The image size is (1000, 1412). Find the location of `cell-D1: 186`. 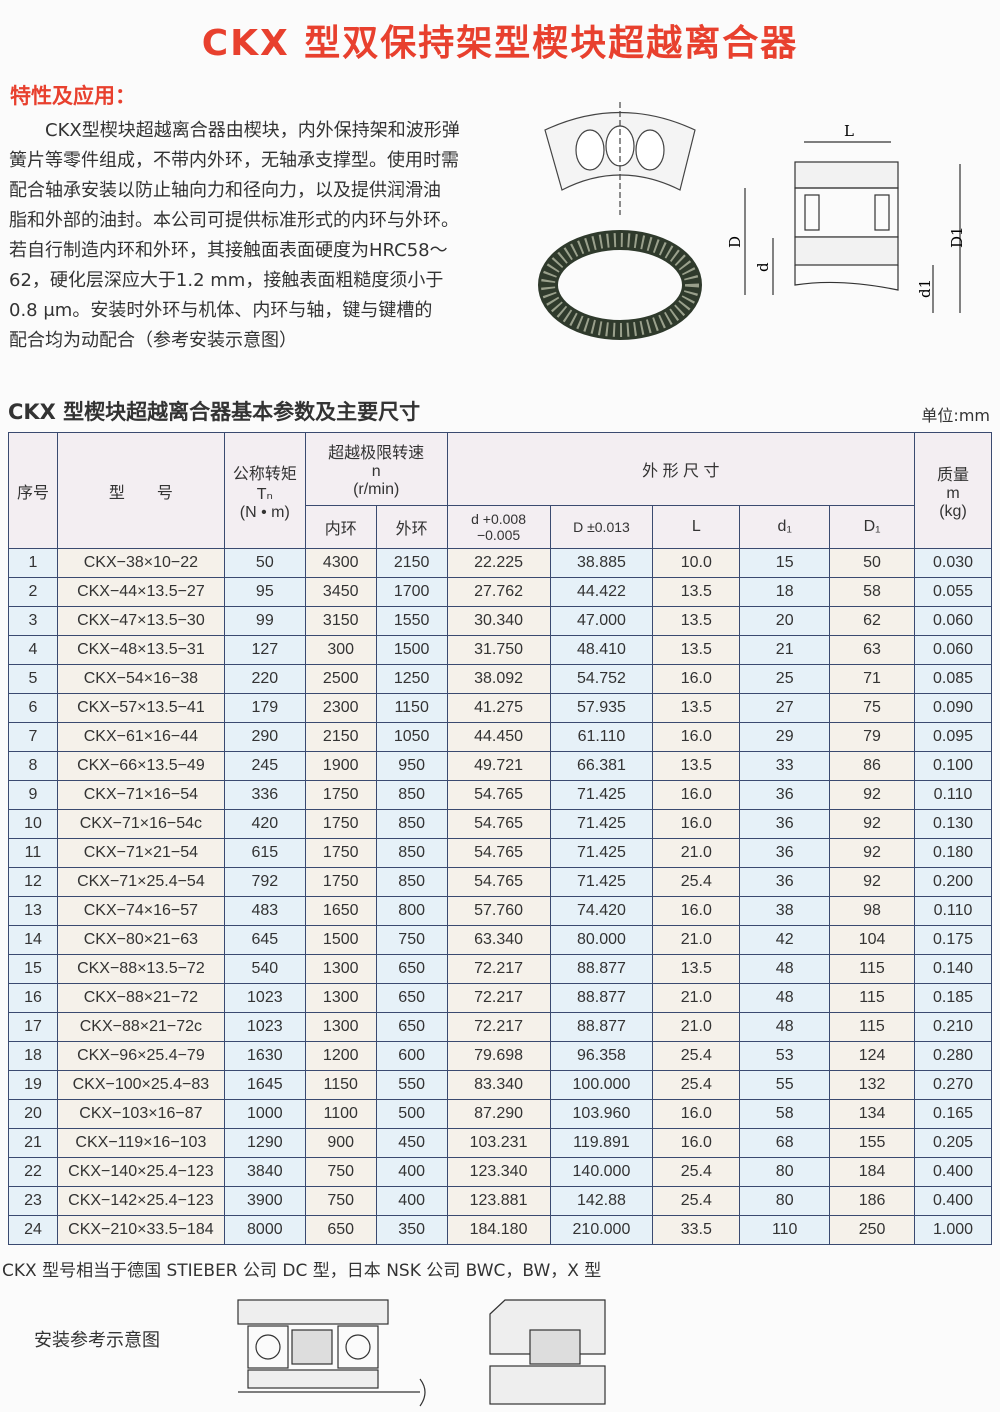

cell-D1: 186 is located at coordinates (872, 1201).